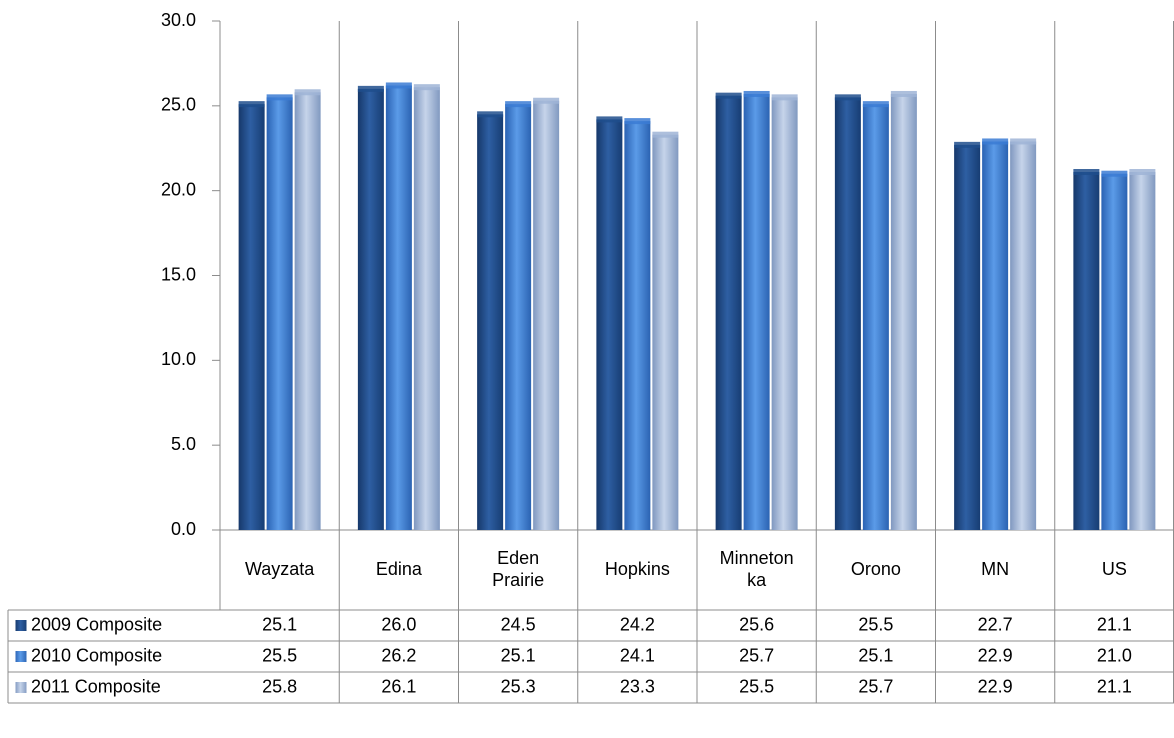 This screenshot has width=1174, height=738. I want to click on table-cell-value: 24.1, so click(637, 655).